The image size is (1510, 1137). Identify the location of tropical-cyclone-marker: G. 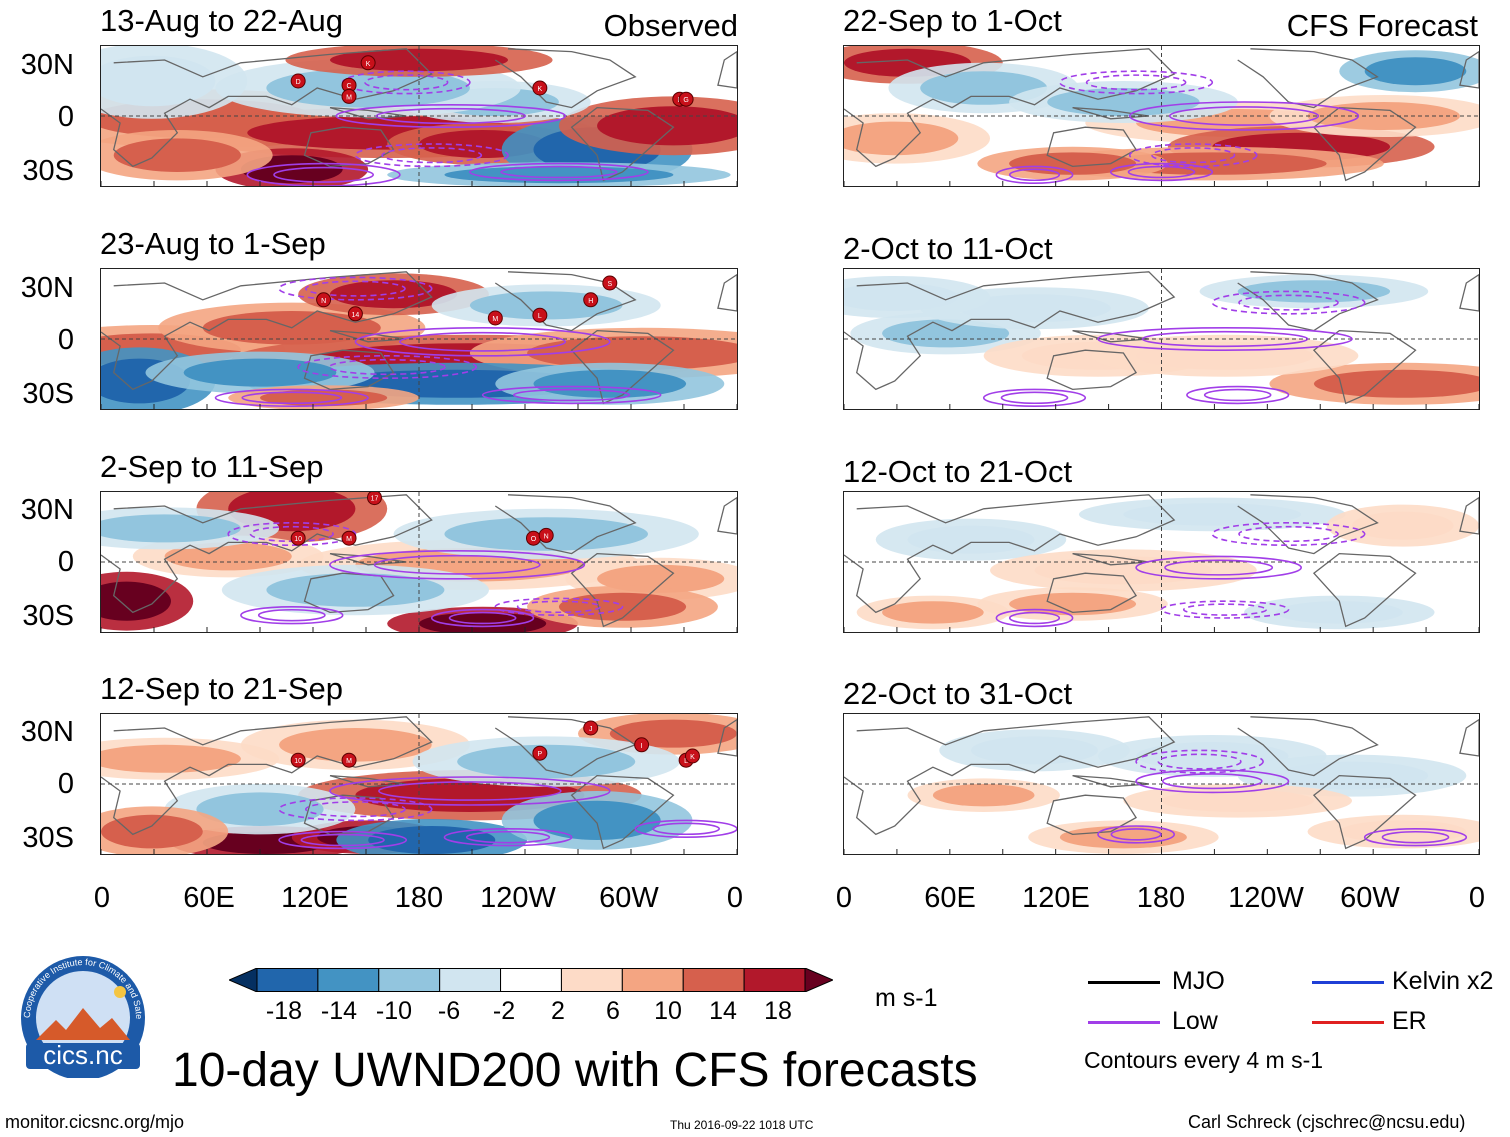
(686, 99).